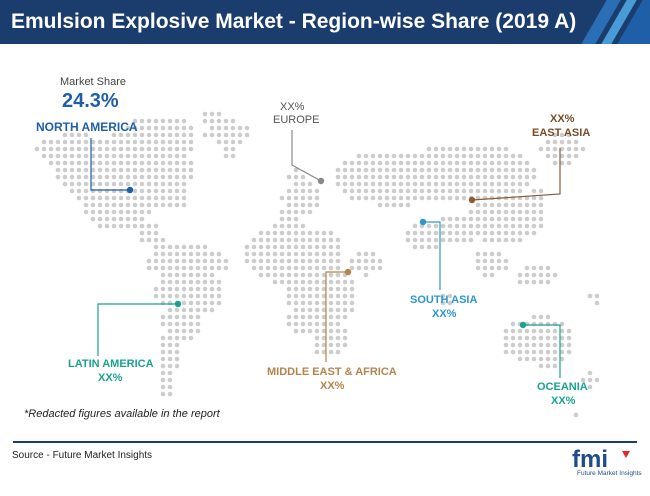 The height and width of the screenshot is (496, 650). Describe the element at coordinates (432, 255) in the screenshot. I see `south-asia-leader-line` at that location.